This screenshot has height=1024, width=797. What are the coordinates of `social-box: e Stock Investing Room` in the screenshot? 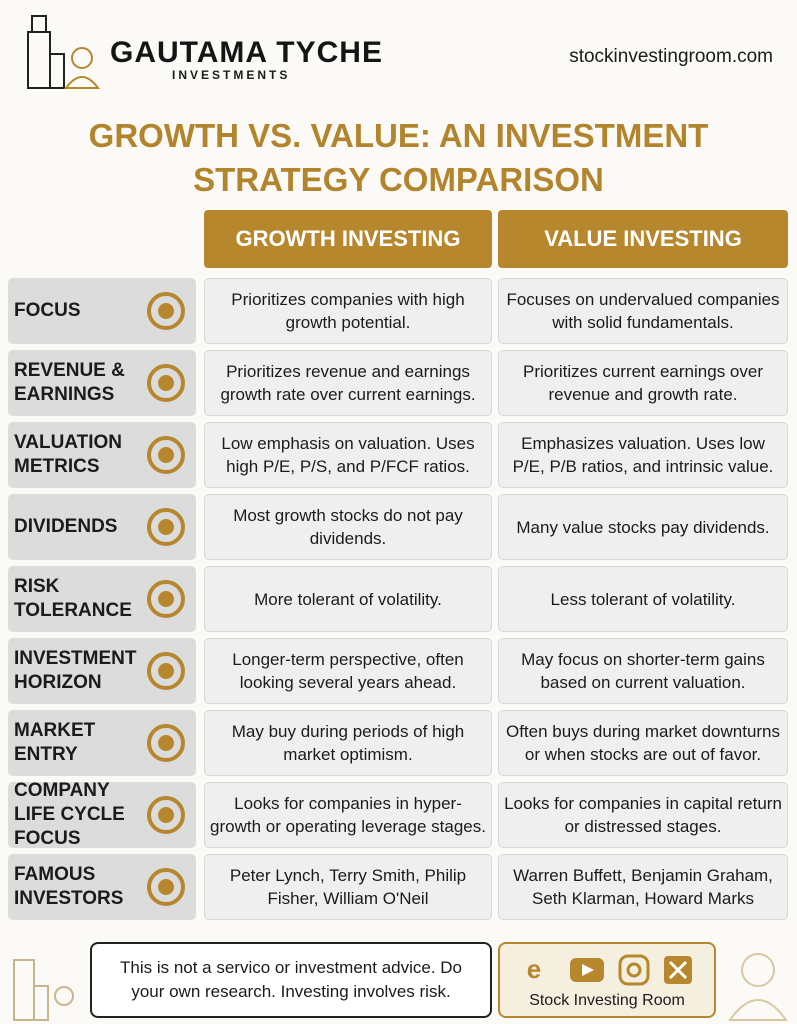 It's located at (607, 980).